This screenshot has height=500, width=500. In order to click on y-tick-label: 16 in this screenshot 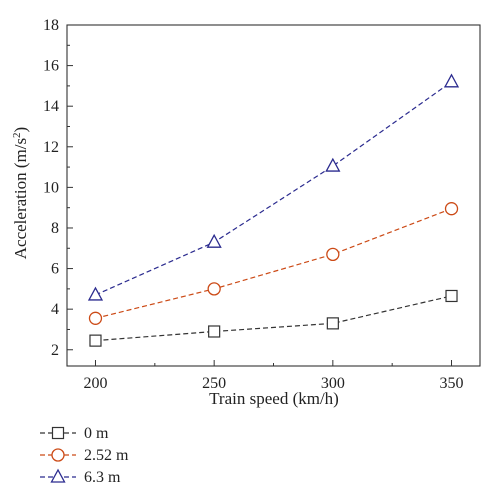, I will do `click(51, 66)`.